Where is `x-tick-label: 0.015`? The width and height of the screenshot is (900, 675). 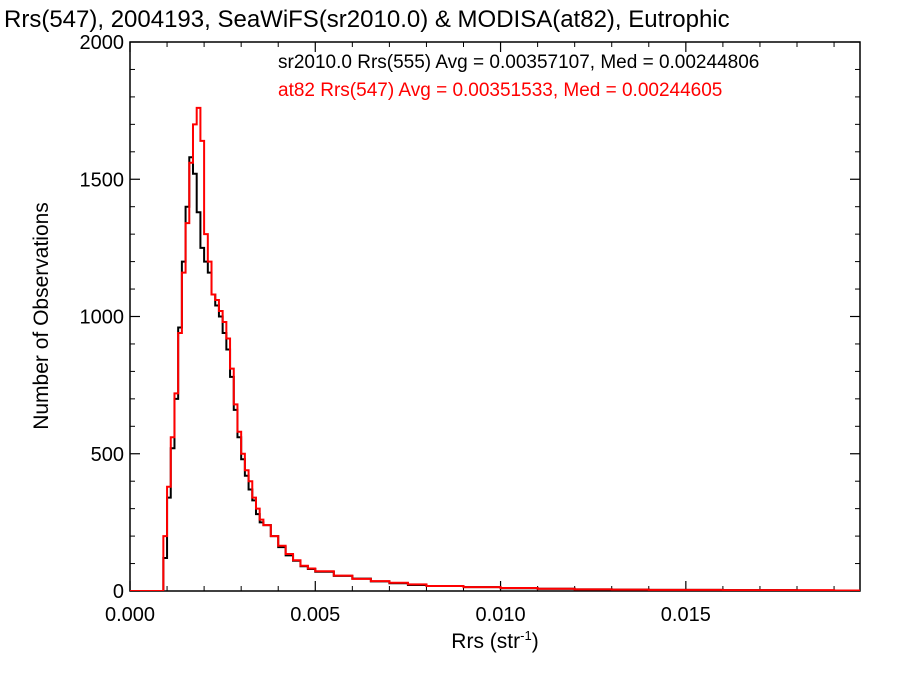
x-tick-label: 0.015 is located at coordinates (686, 615).